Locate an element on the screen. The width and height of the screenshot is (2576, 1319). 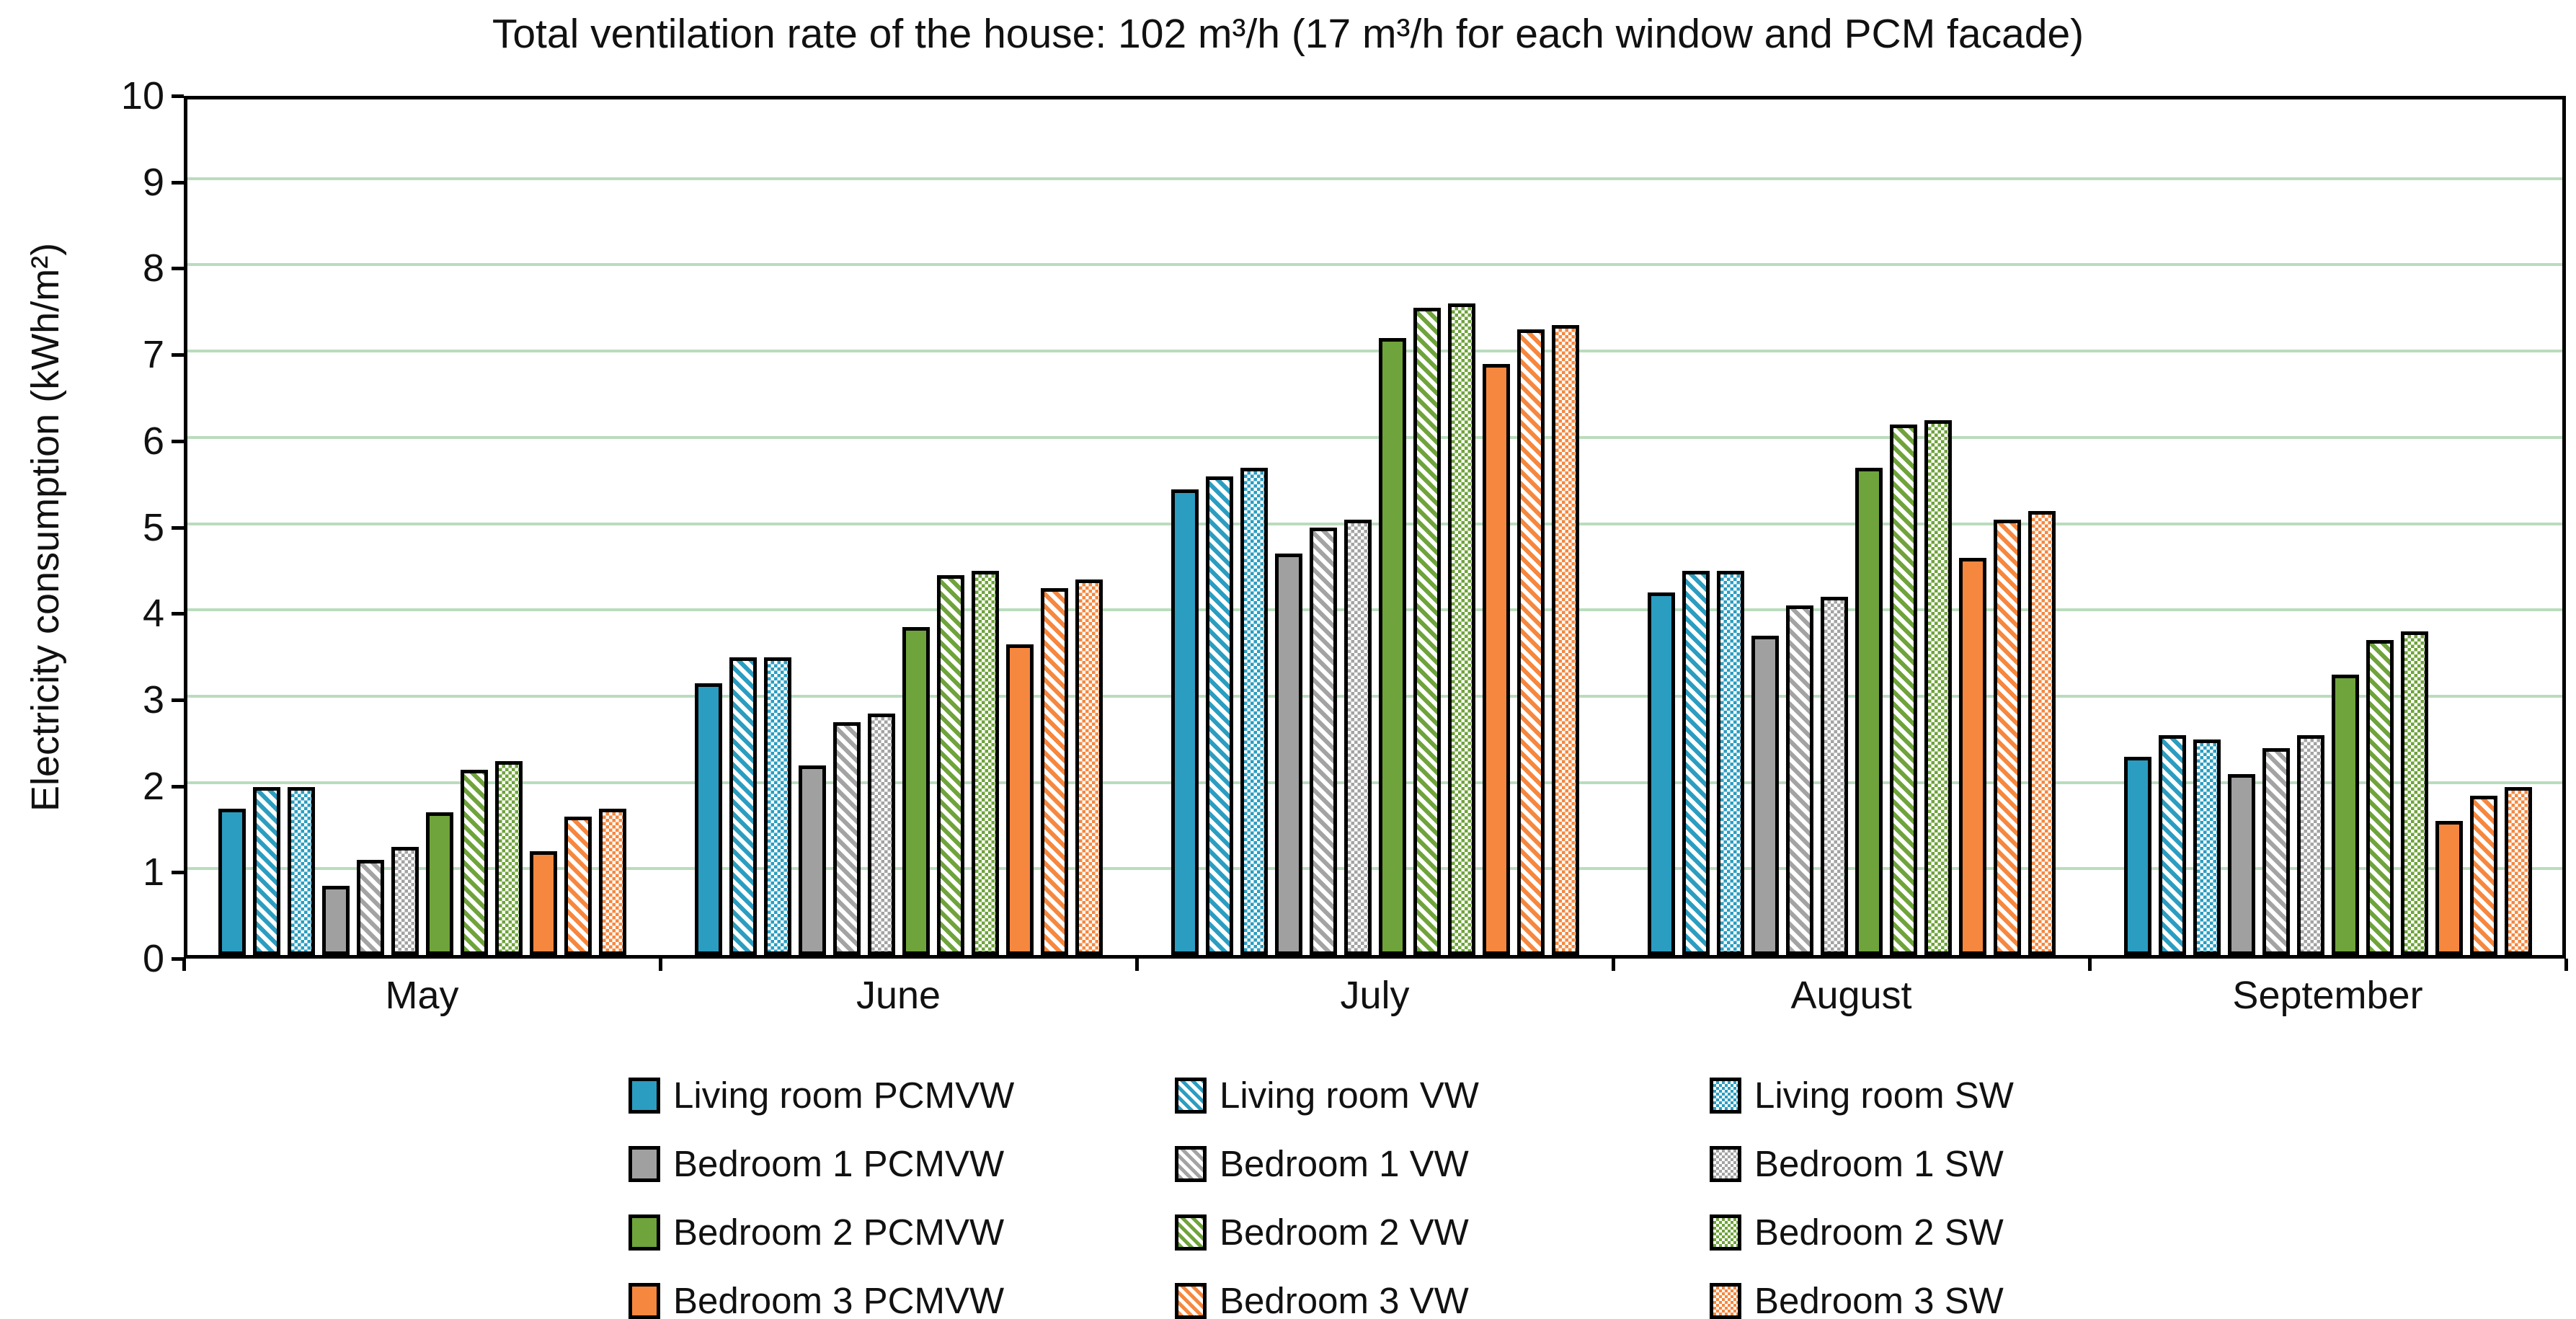
legend-item-living-room-pcmvw: Living room PCMVW is located at coordinates (902, 1095).